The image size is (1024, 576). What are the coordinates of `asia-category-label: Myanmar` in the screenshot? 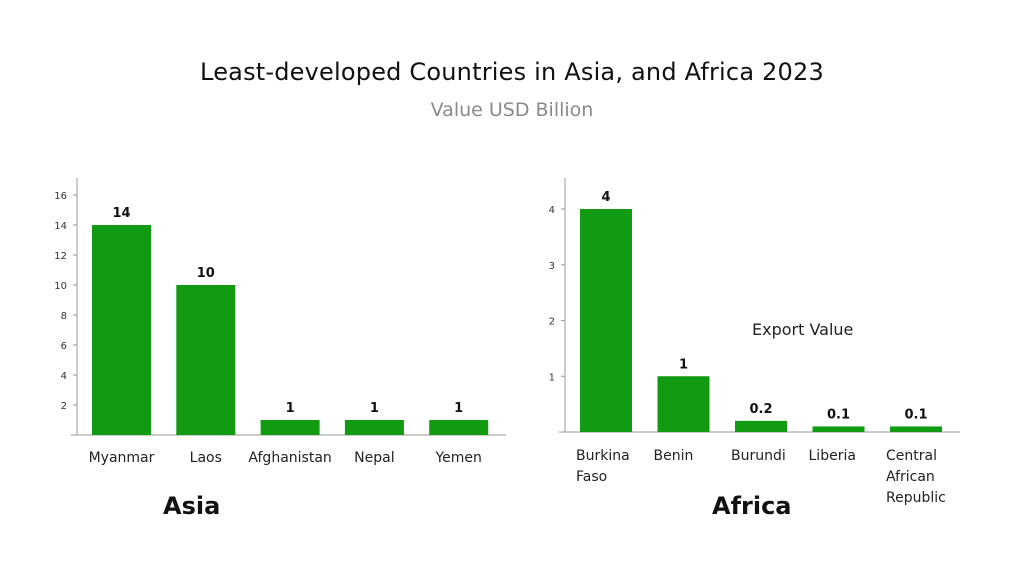 It's located at (122, 458).